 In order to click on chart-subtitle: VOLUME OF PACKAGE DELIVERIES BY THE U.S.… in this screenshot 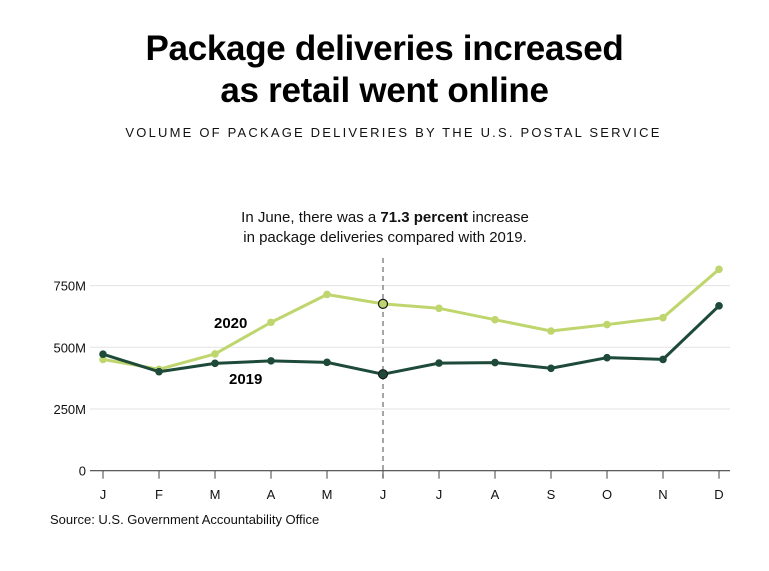, I will do `click(393, 132)`.